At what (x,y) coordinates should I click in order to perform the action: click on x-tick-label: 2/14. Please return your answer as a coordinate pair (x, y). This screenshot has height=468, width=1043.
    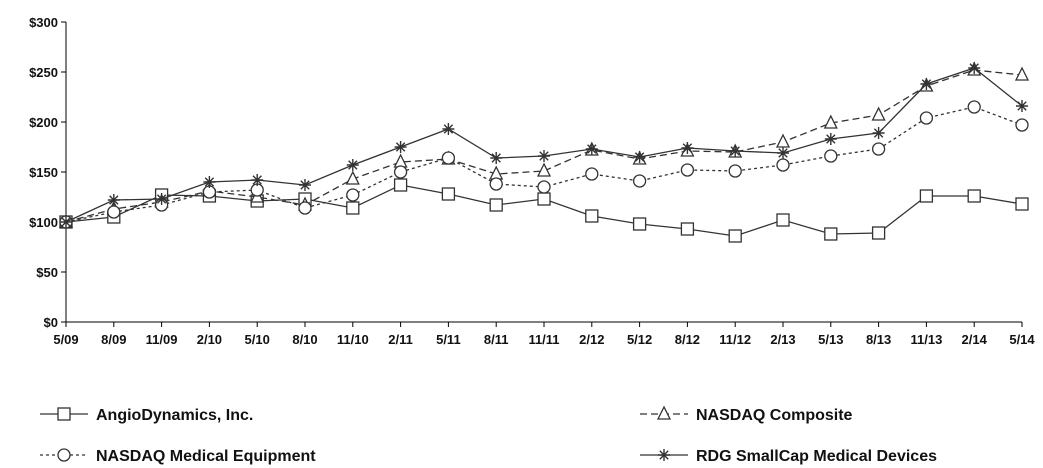
    Looking at the image, I should click on (975, 339).